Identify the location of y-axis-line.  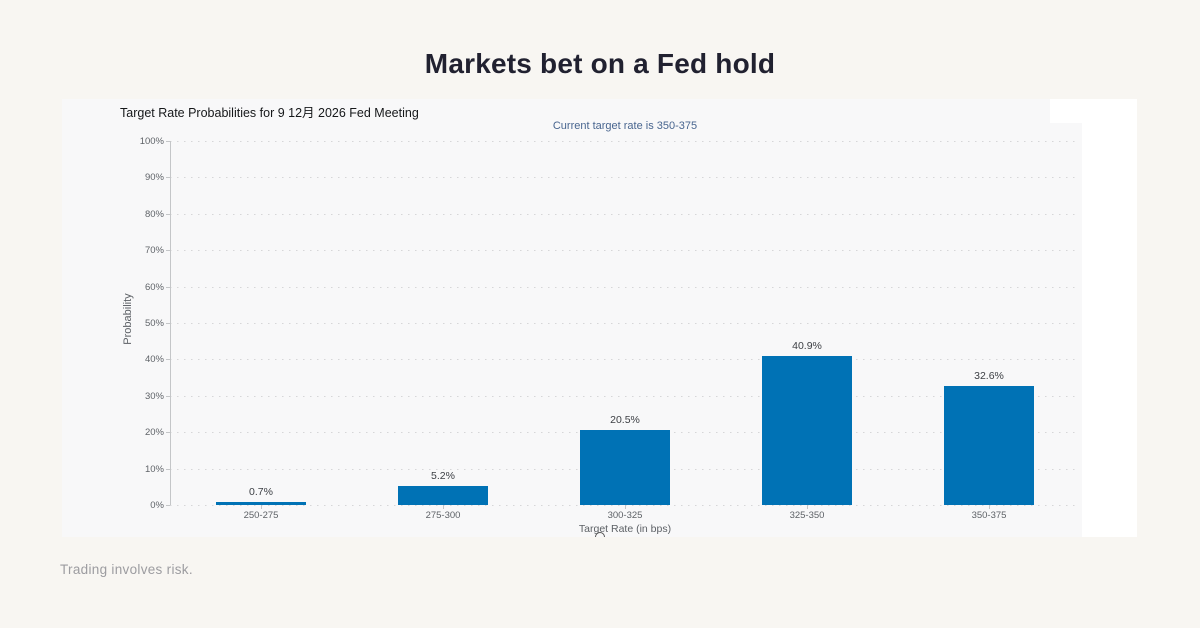
(170, 323).